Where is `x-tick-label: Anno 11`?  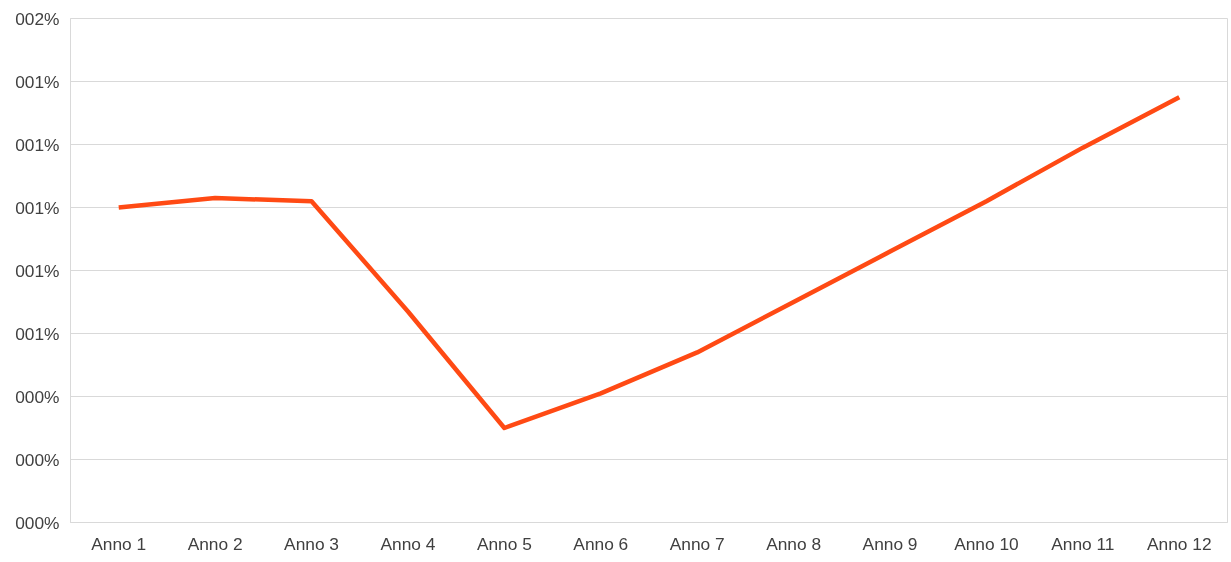
x-tick-label: Anno 11 is located at coordinates (1083, 543).